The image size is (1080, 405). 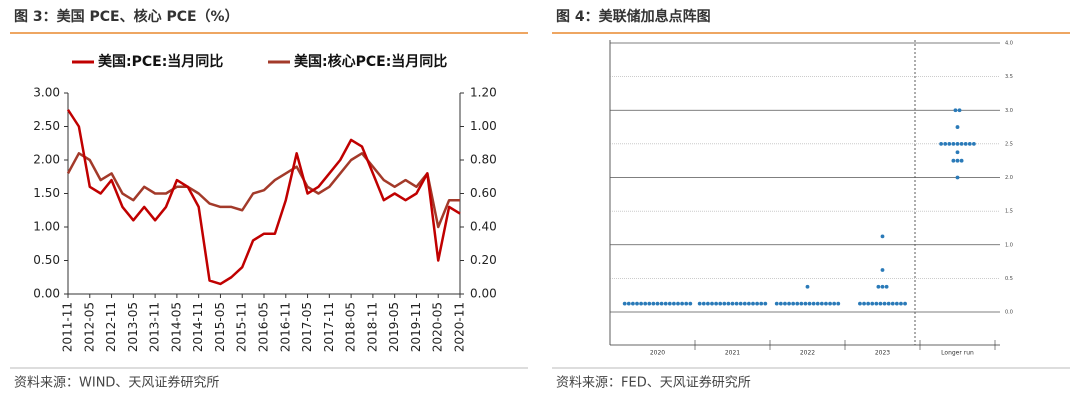 I want to click on y2-tick-label: 0.40, so click(x=483, y=227).